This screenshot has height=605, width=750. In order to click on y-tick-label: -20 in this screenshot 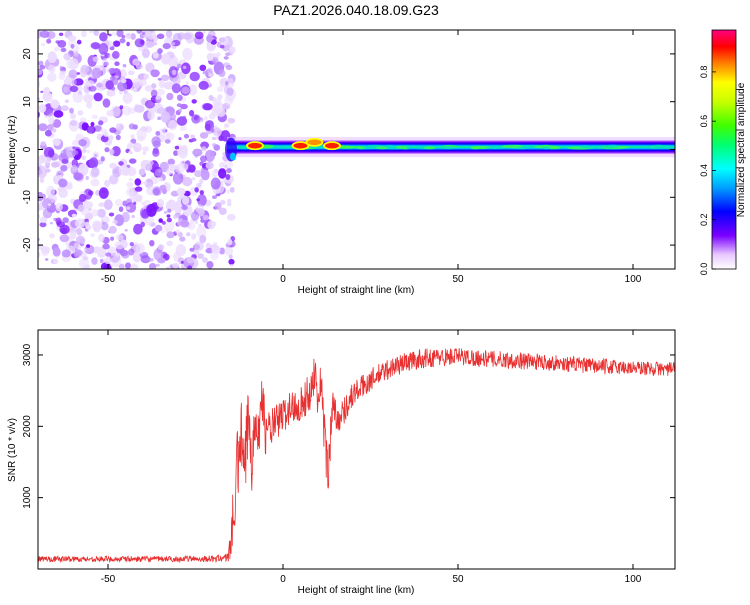, I will do `click(27, 244)`.